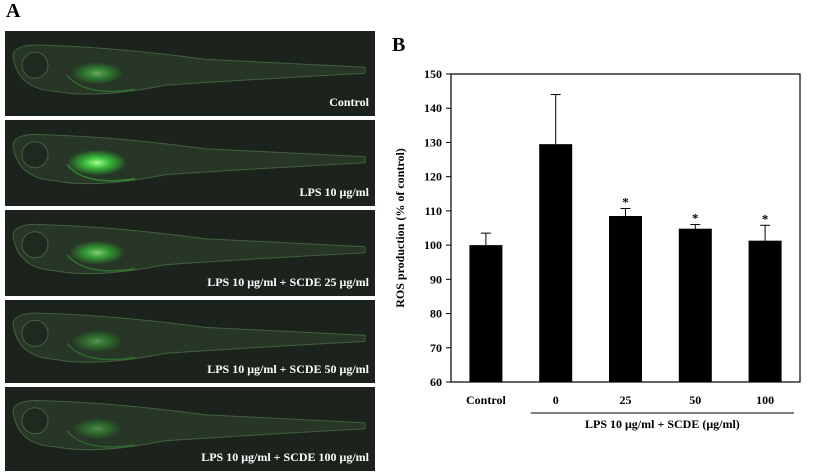  I want to click on zebrafish-image-scde-100: LPS 10 μg/ml + SCDE 100 μg/ml, so click(190, 429).